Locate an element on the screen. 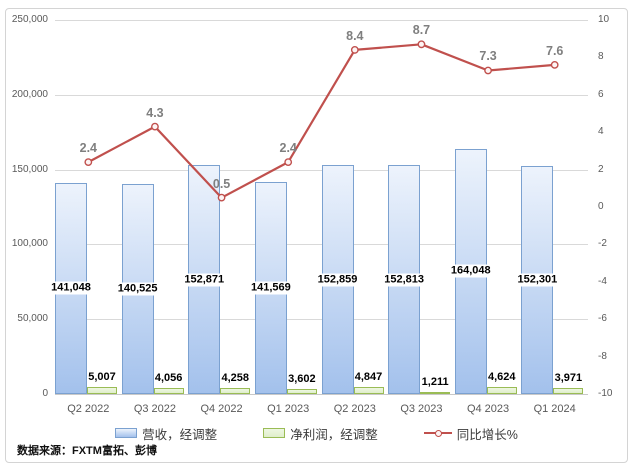 This screenshot has width=635, height=475. profit-value-label: 4,056 is located at coordinates (168, 378).